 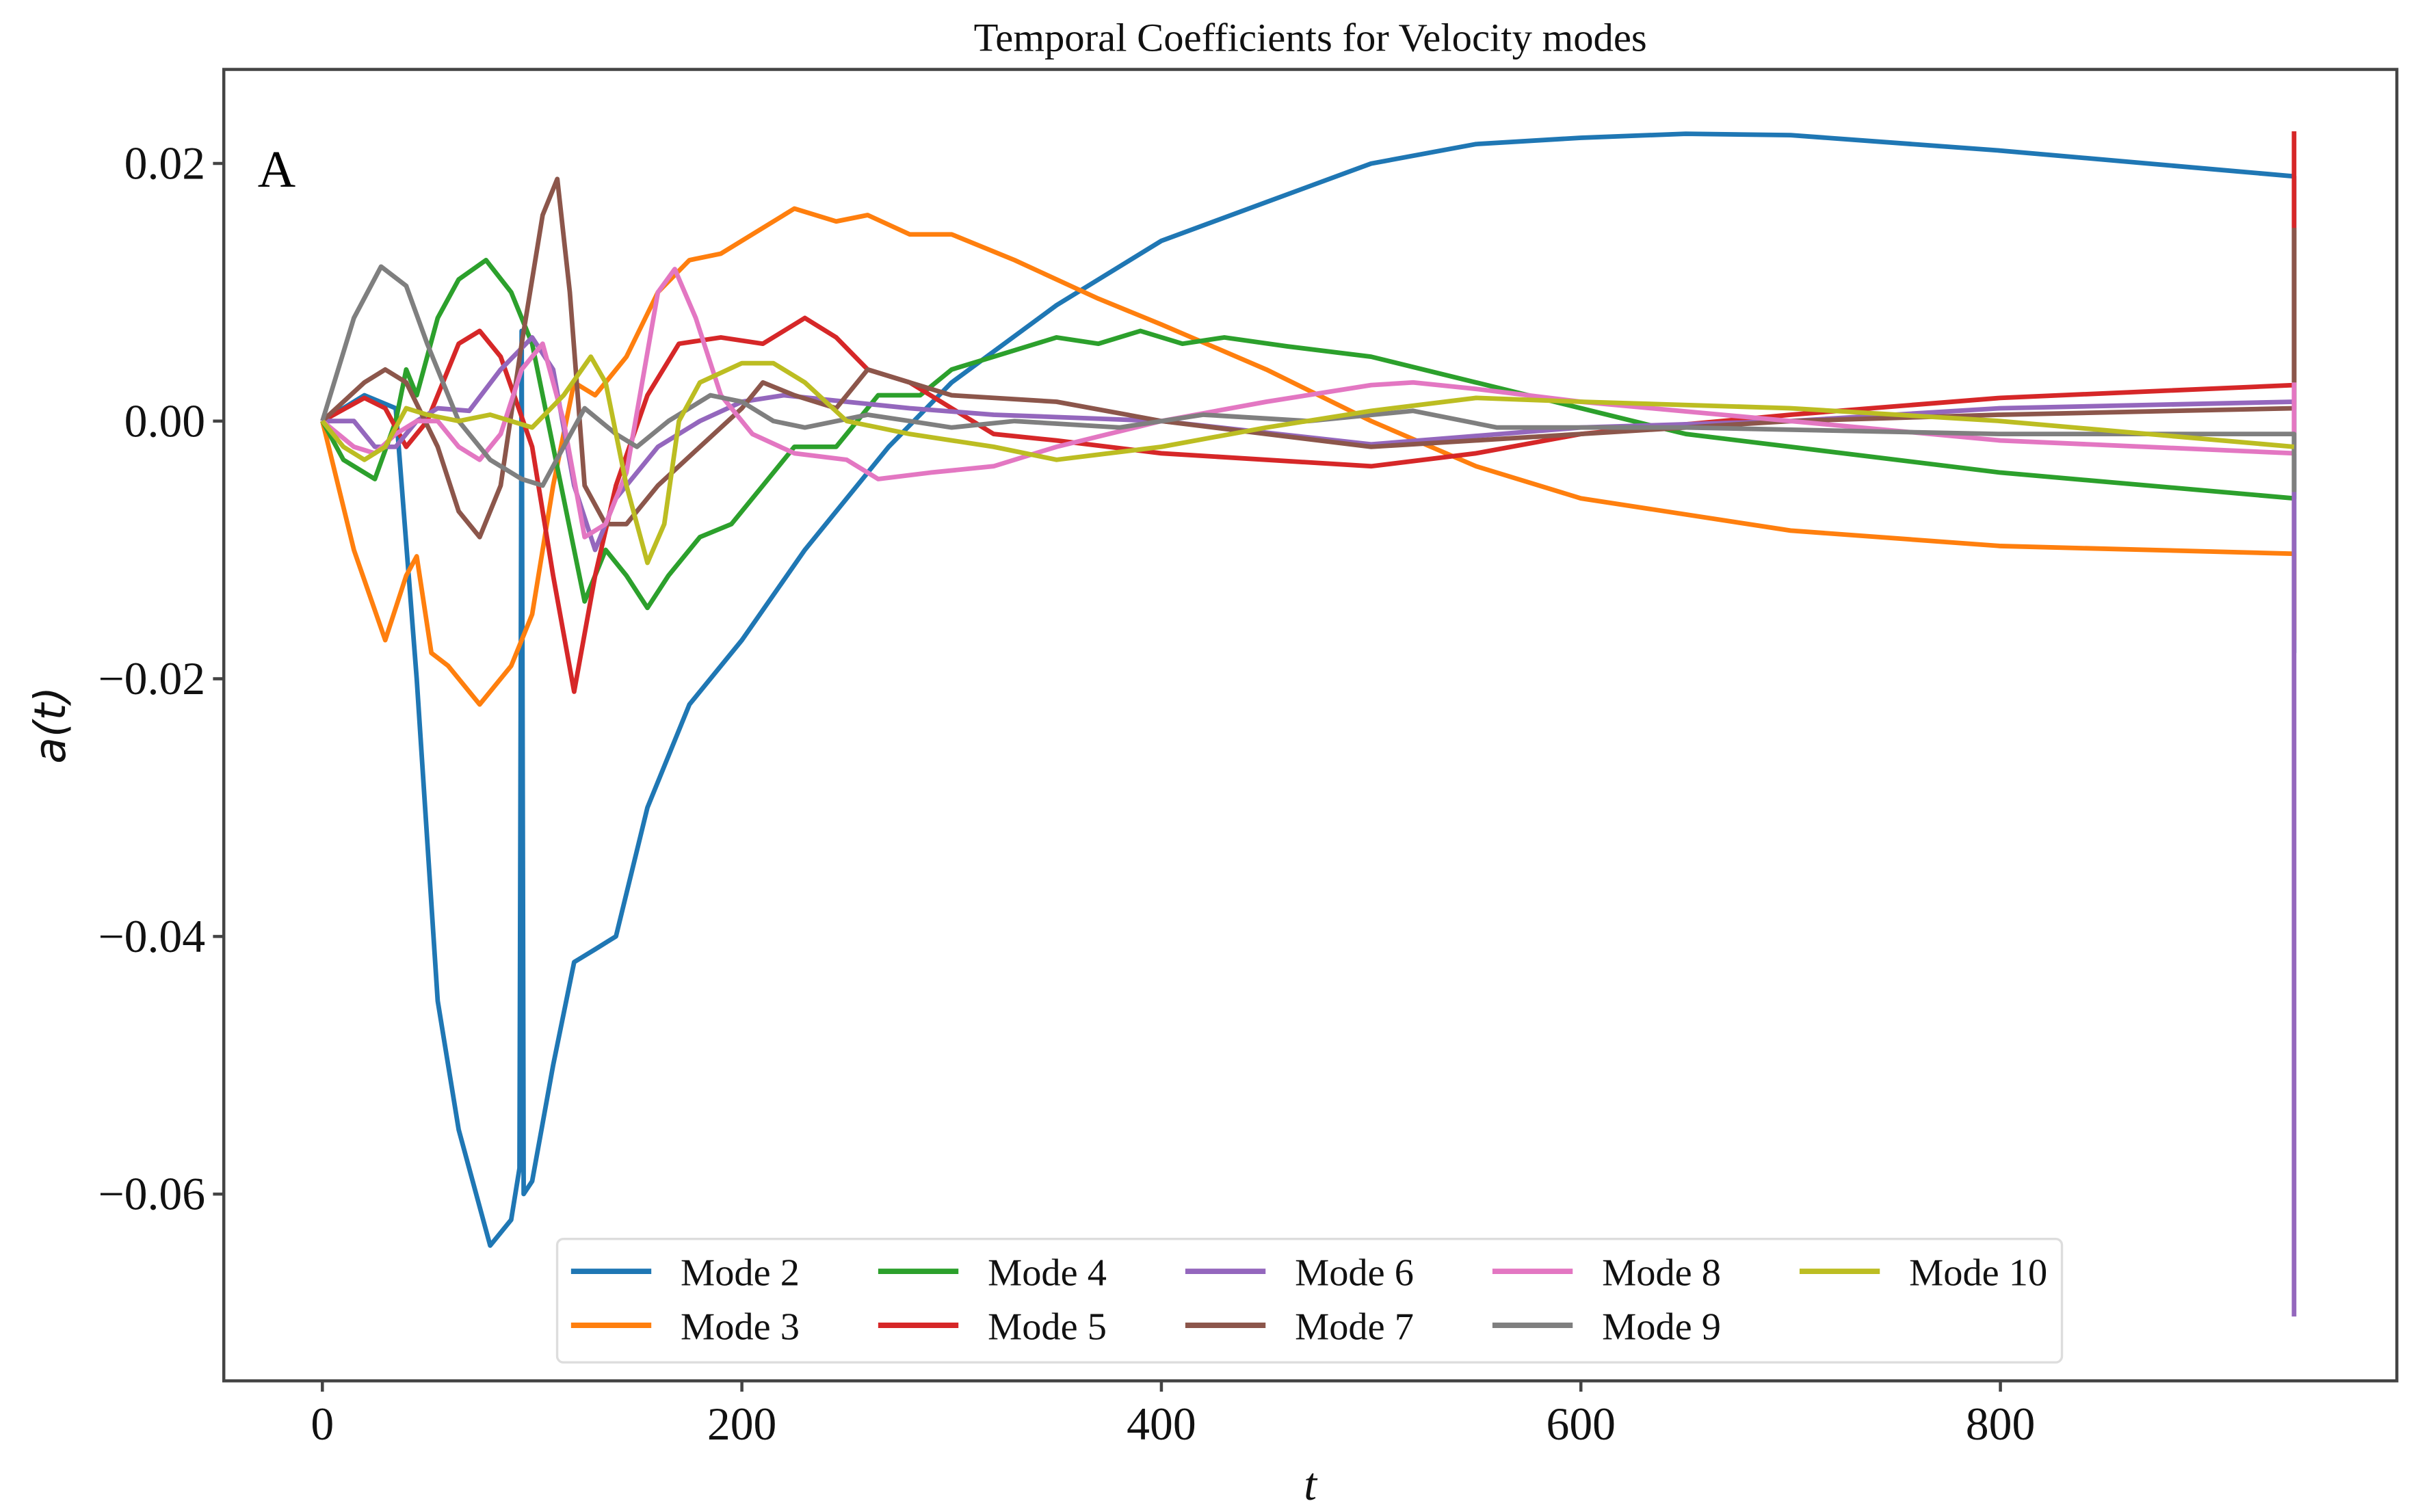 I want to click on legend-item: Mode 6, so click(x=1299, y=1272).